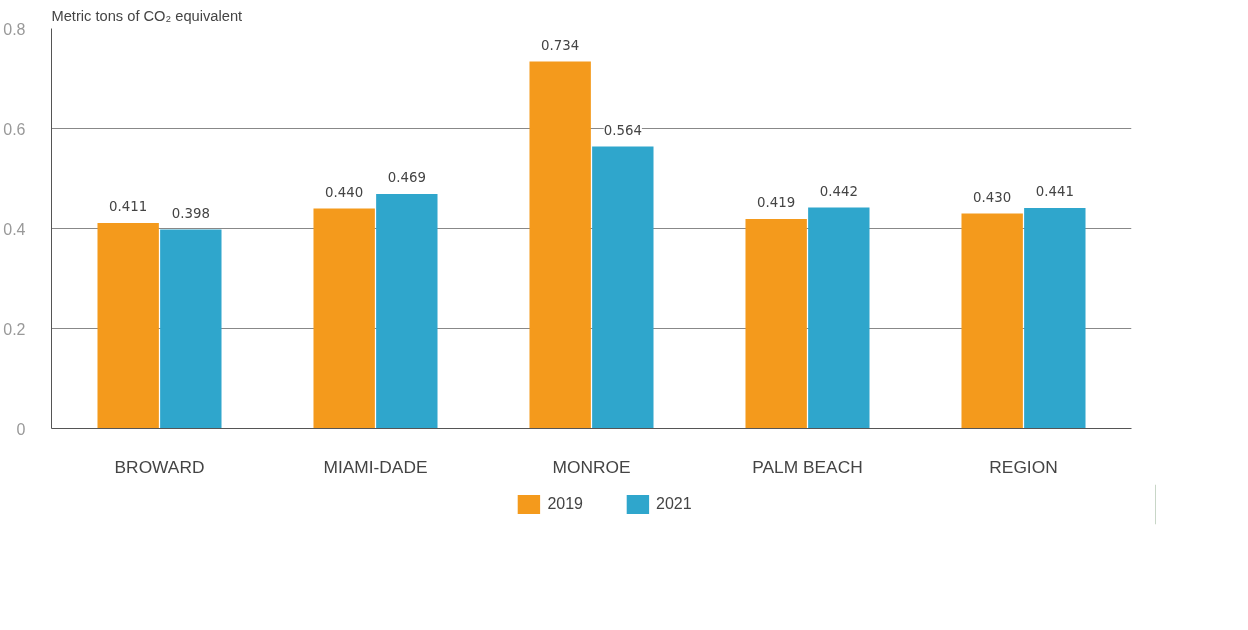  Describe the element at coordinates (159, 466) in the screenshot. I see `x-tick-label: BROWARD` at that location.